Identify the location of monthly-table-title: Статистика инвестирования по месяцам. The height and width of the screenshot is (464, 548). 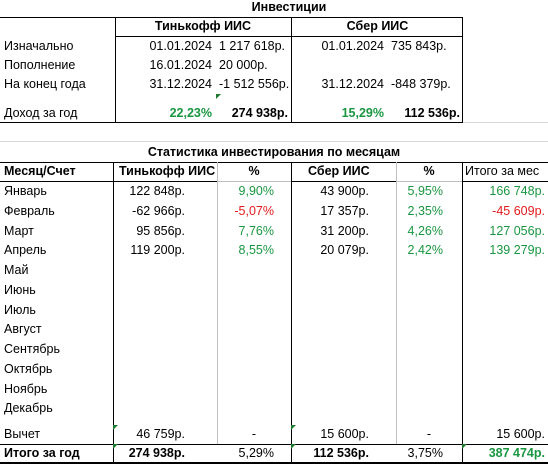
(274, 152).